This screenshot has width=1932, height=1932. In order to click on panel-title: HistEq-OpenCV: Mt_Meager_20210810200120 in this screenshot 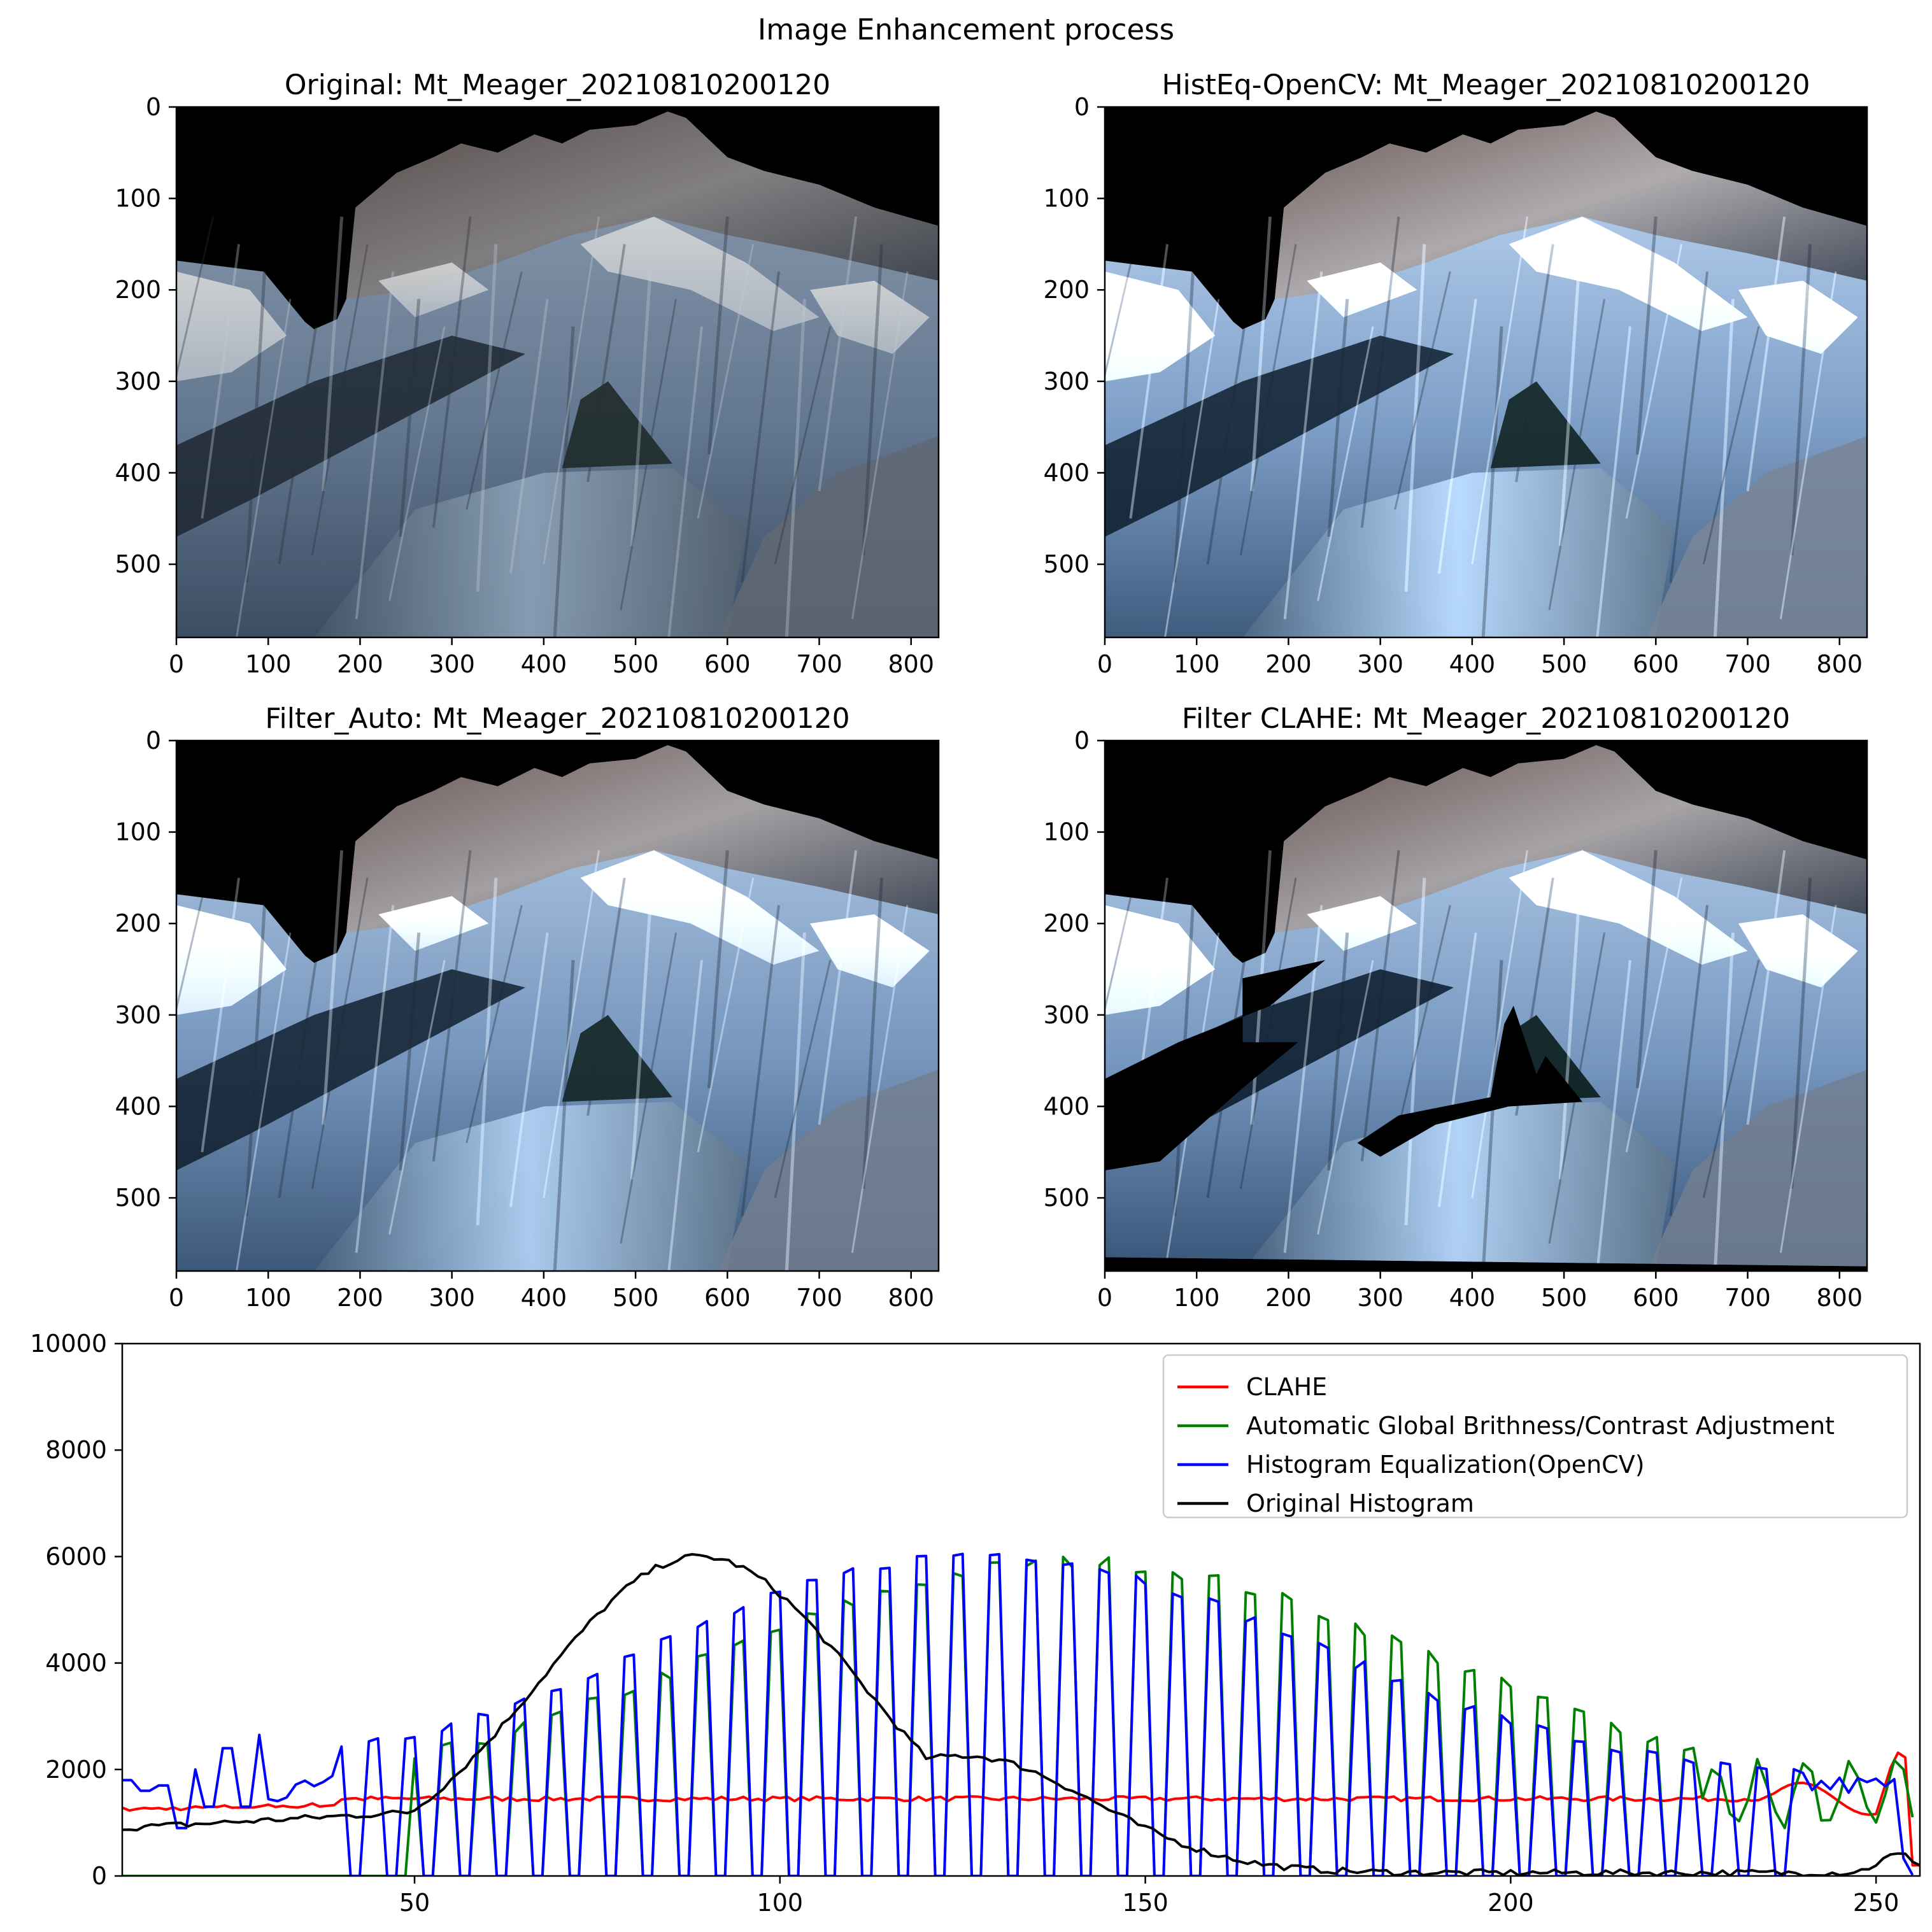, I will do `click(1485, 85)`.